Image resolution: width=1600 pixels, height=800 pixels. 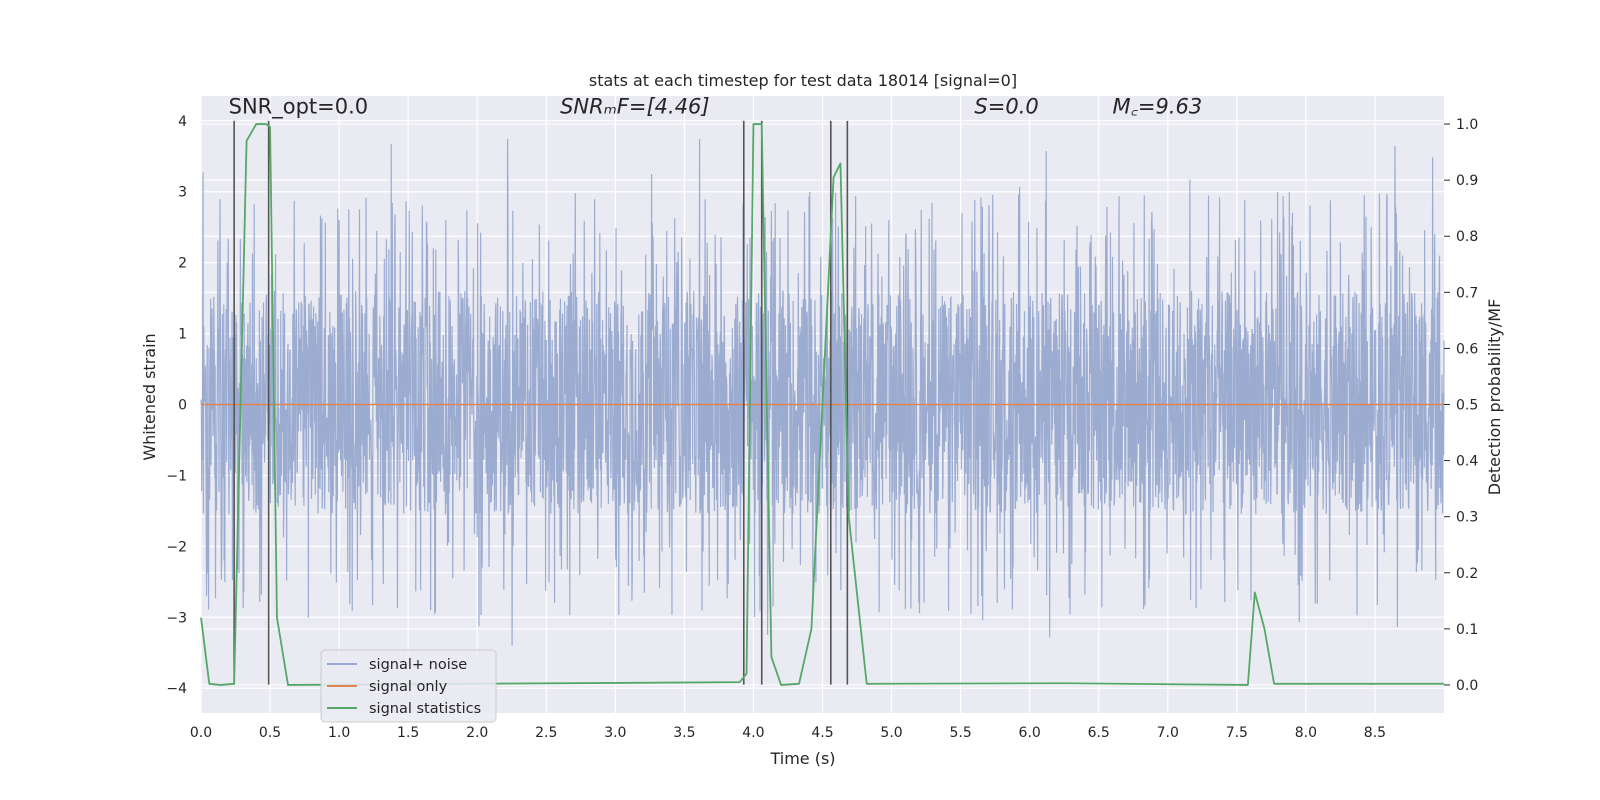 What do you see at coordinates (182, 335) in the screenshot?
I see `y-tick-label-left: 1` at bounding box center [182, 335].